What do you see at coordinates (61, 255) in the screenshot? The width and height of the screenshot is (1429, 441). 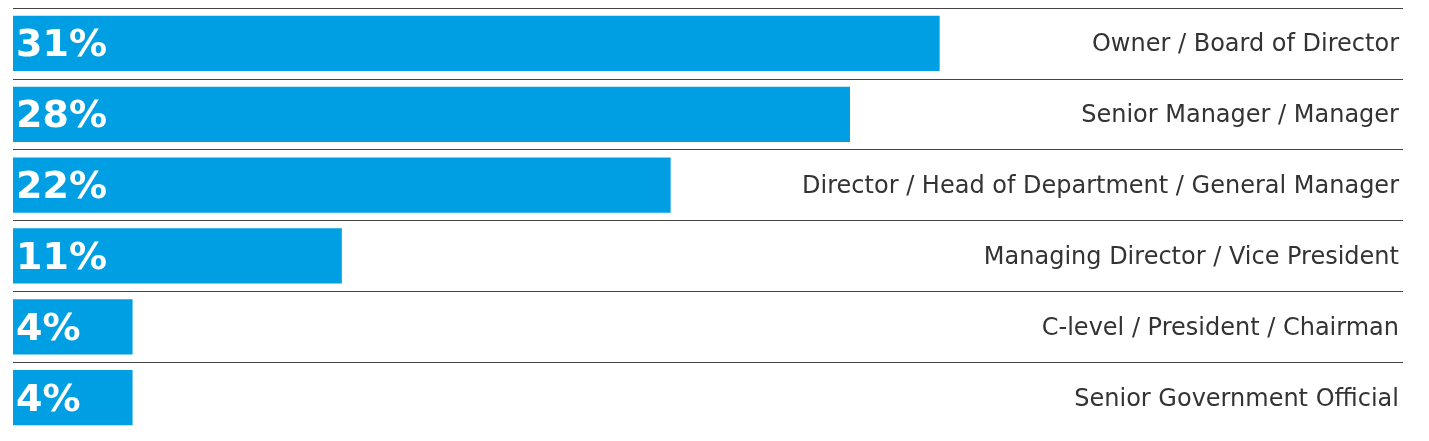 I see `data-label: 11%` at bounding box center [61, 255].